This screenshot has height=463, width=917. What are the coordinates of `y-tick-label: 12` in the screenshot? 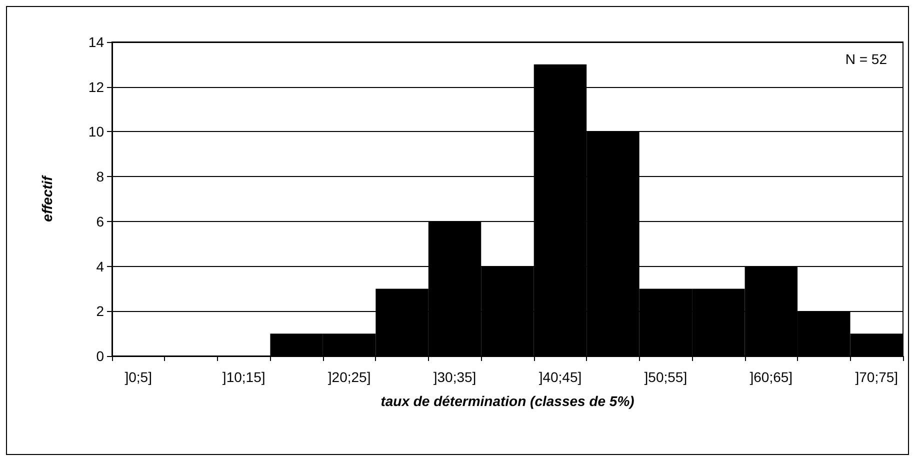 It's located at (96, 86).